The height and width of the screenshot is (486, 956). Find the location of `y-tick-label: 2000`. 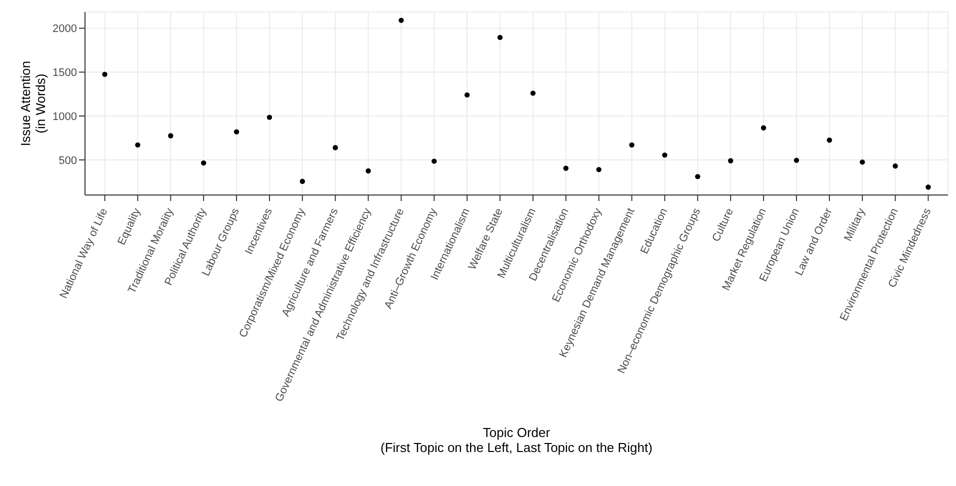

y-tick-label: 2000 is located at coordinates (64, 29).